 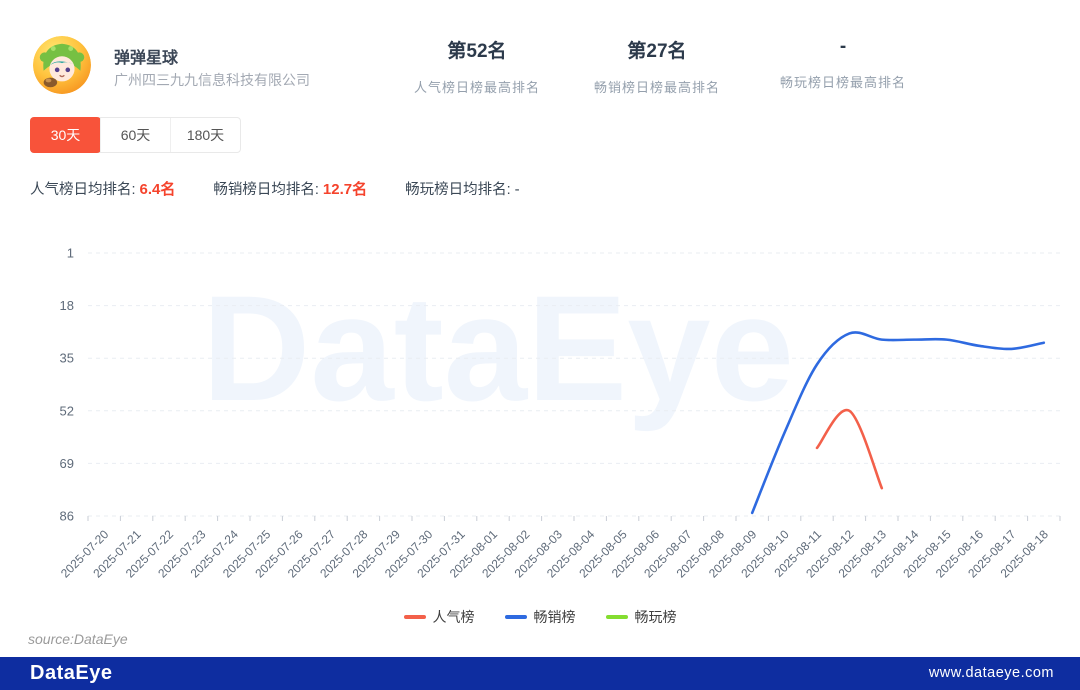 I want to click on avg-label: 人气榜日均排名:, so click(x=83, y=190).